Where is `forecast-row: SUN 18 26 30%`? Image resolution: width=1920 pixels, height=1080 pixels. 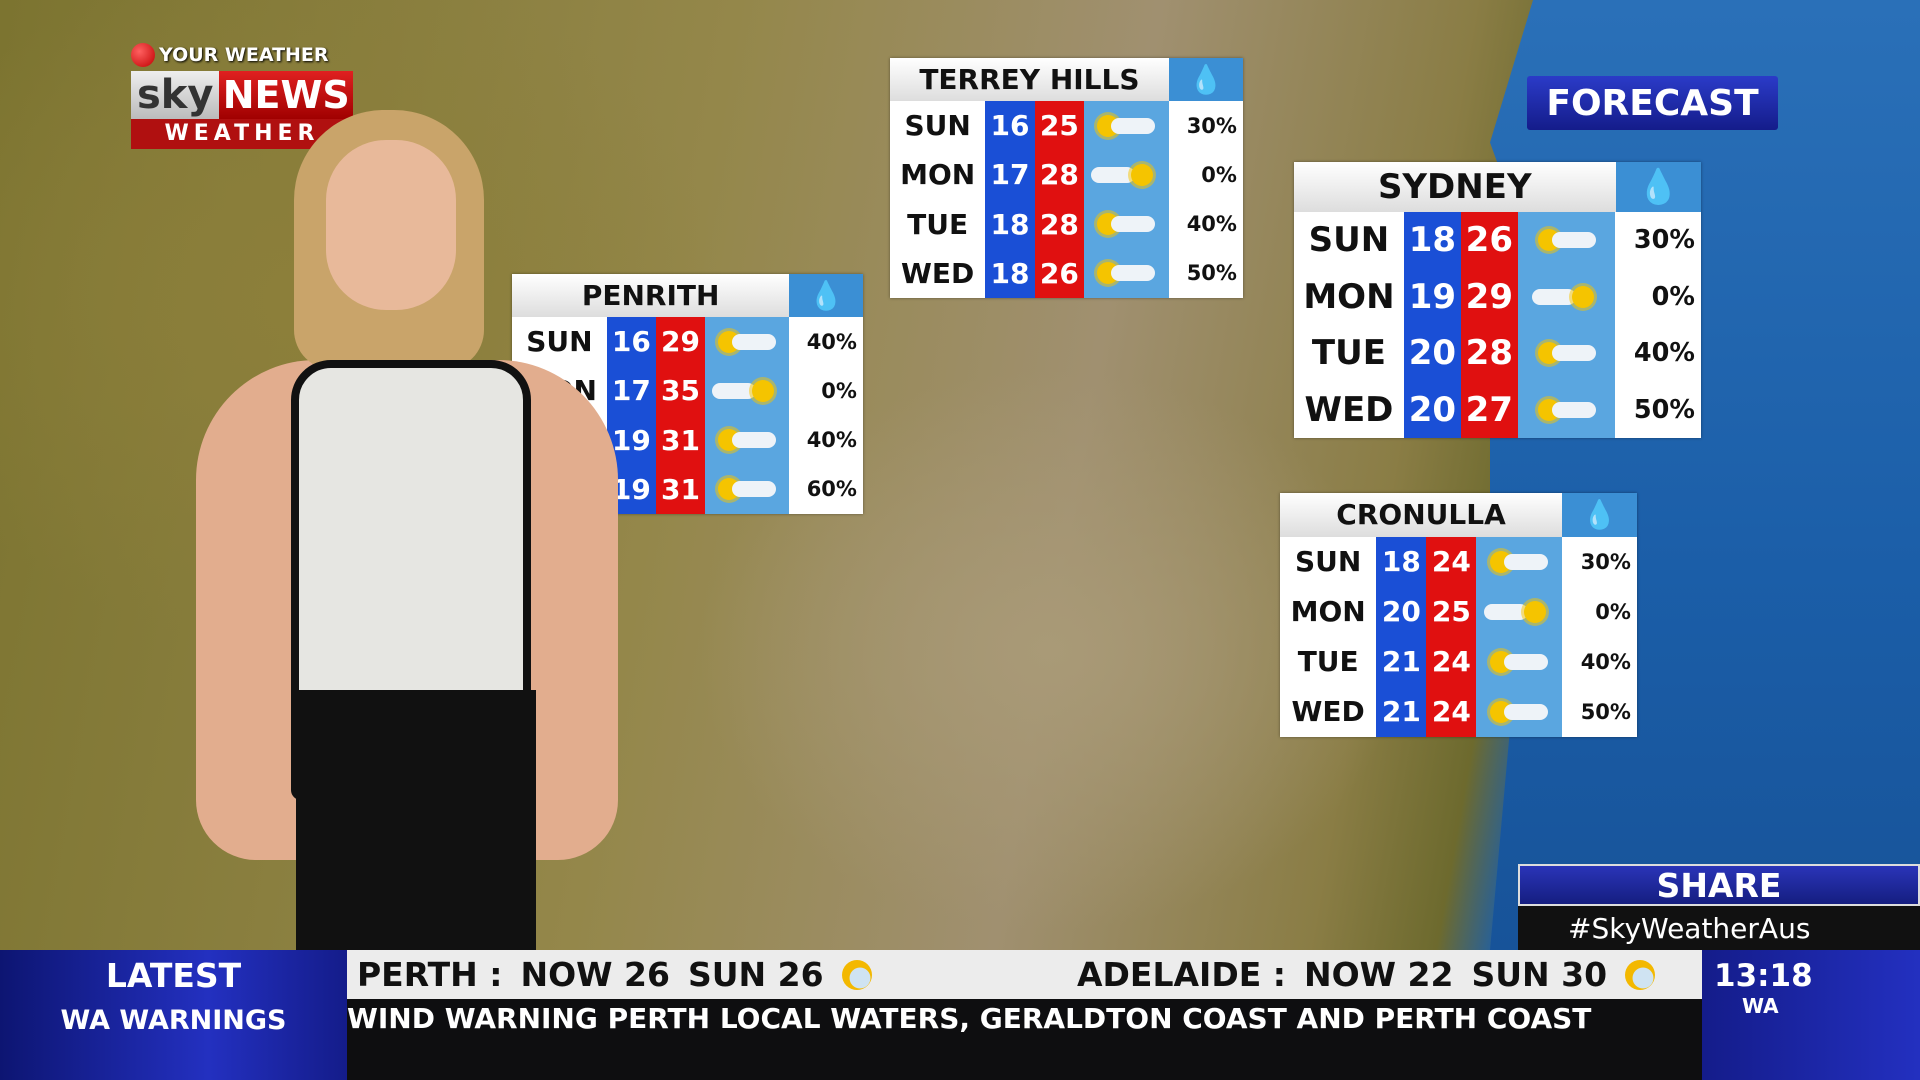 forecast-row: SUN 18 26 30% is located at coordinates (1497, 240).